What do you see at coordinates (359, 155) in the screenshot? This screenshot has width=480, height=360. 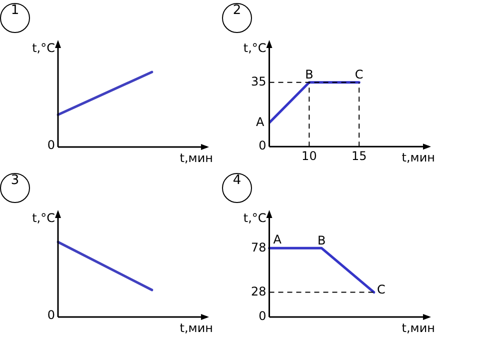 I see `x-tick-label: 15` at bounding box center [359, 155].